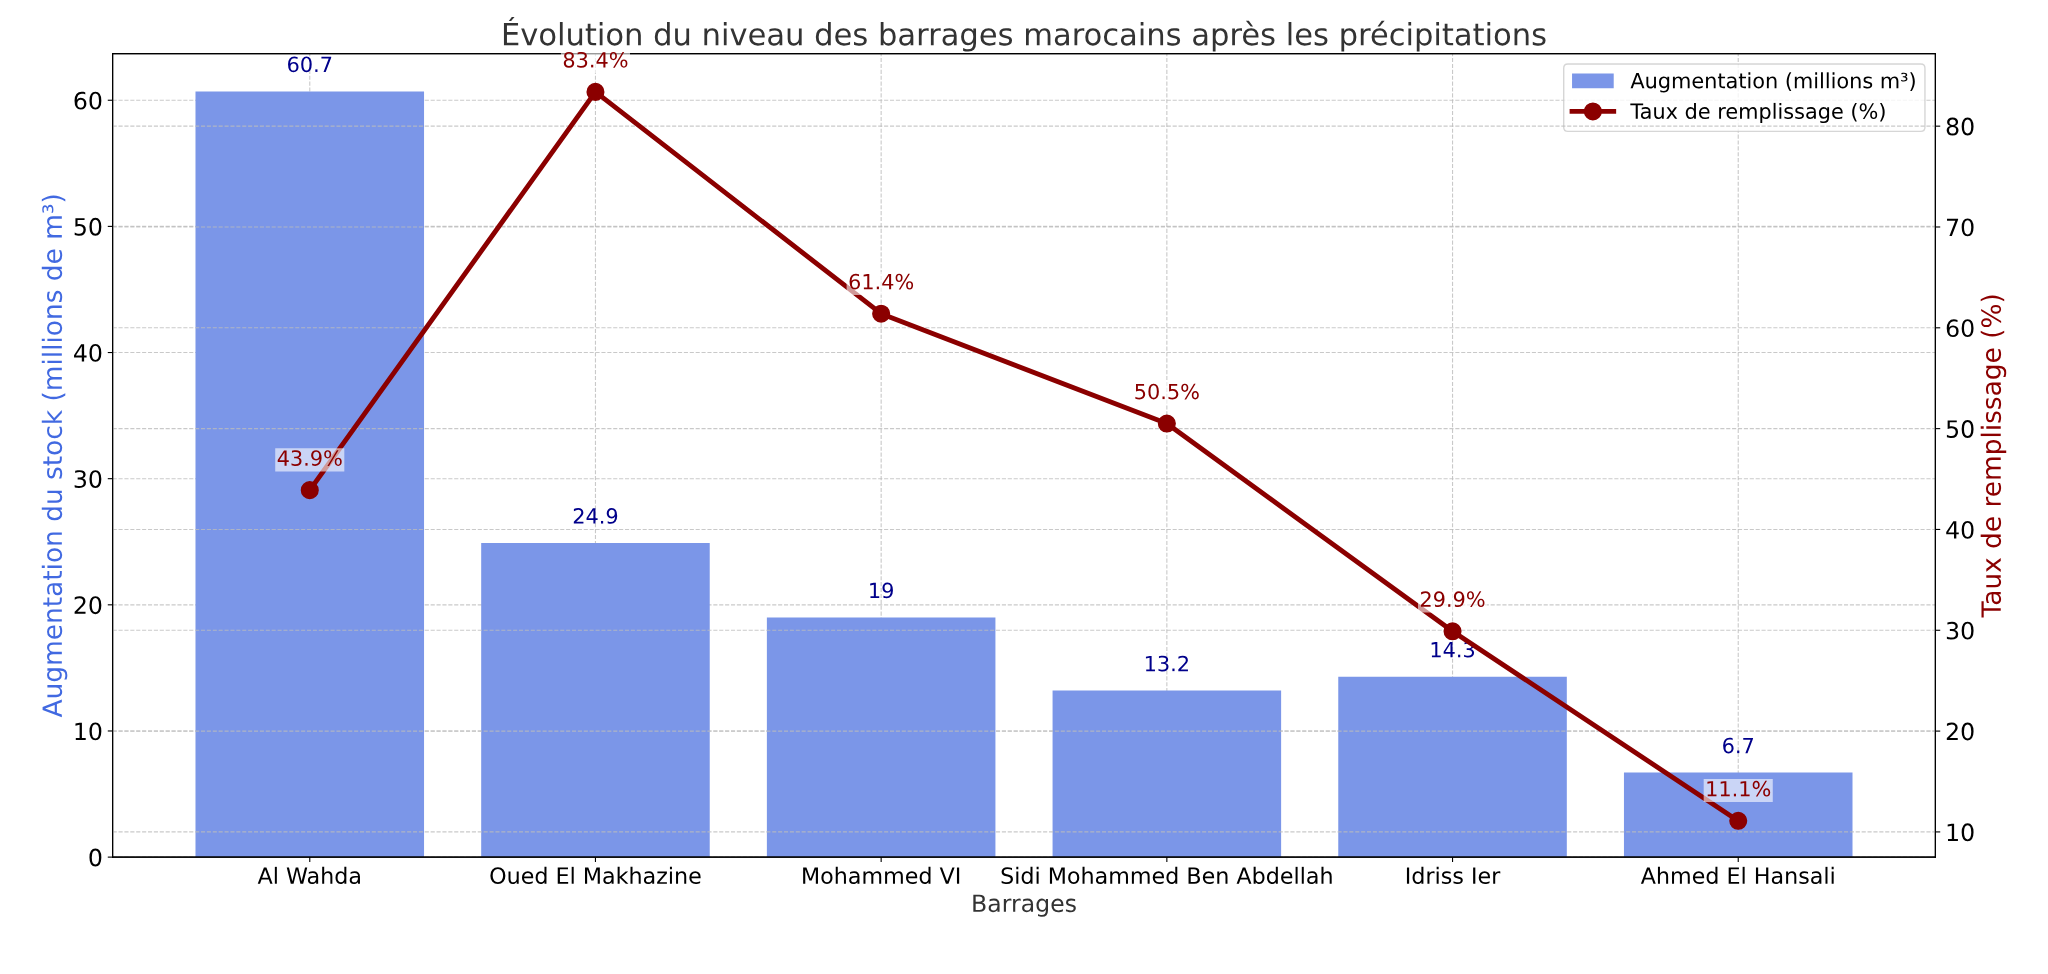  What do you see at coordinates (1024, 34) in the screenshot?
I see `chart-title: Évolution du niveau des barrages marocains après les précipitations` at bounding box center [1024, 34].